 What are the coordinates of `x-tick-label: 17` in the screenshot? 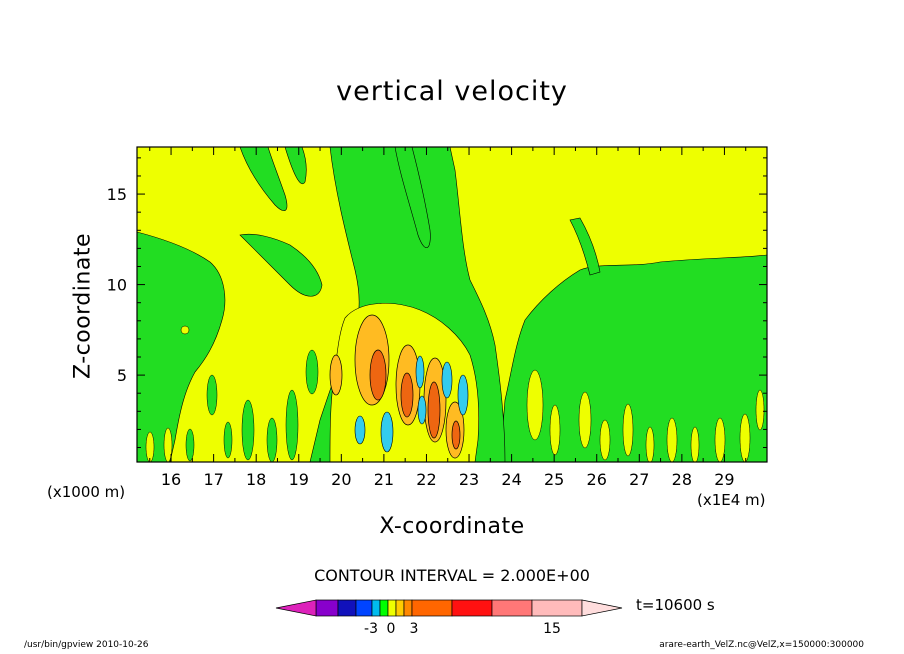 It's located at (213, 479).